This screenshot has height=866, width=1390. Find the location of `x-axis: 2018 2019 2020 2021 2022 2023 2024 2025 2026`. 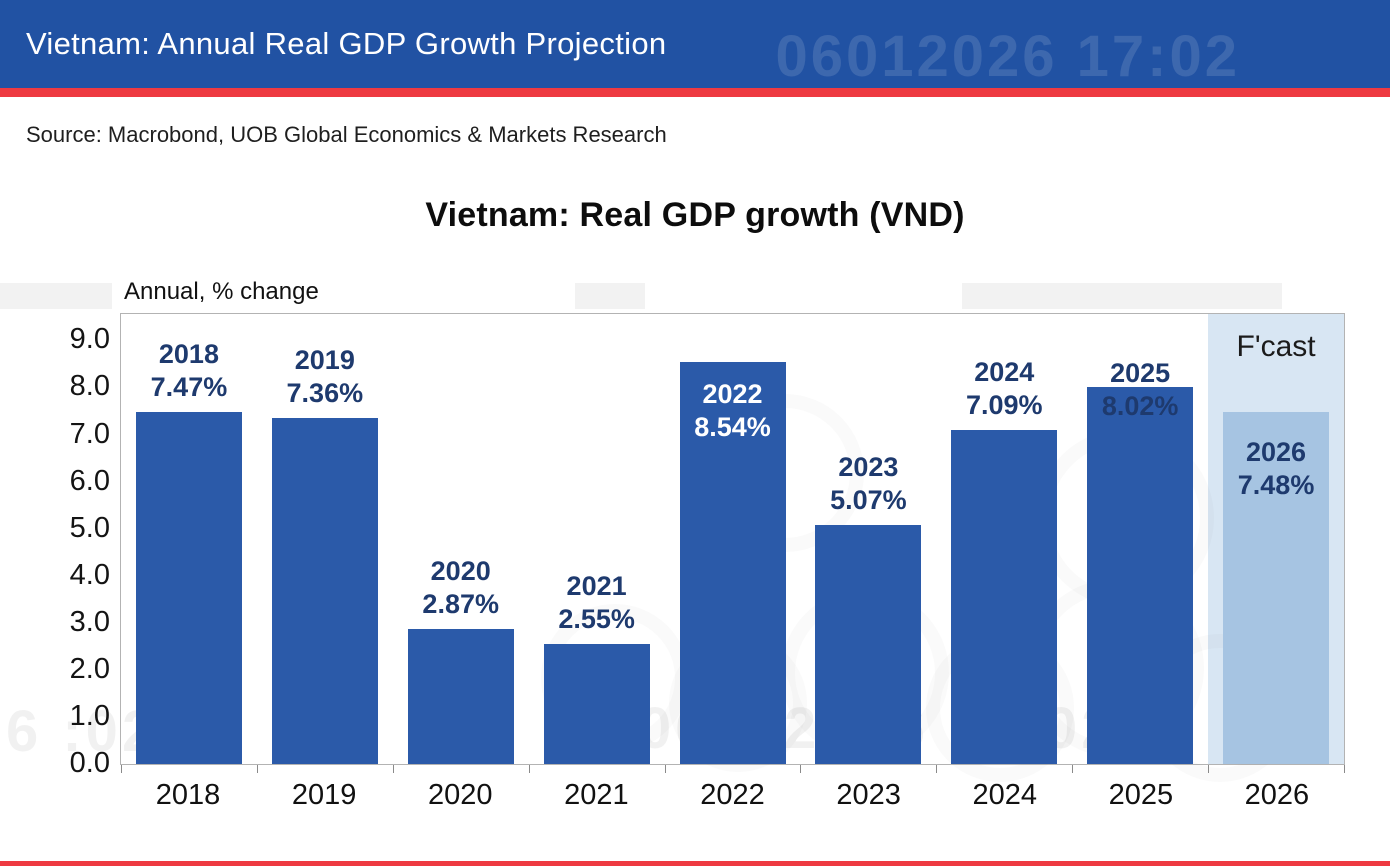

x-axis: 2018 2019 2020 2021 2022 2023 2024 2025 2026 is located at coordinates (732, 795).